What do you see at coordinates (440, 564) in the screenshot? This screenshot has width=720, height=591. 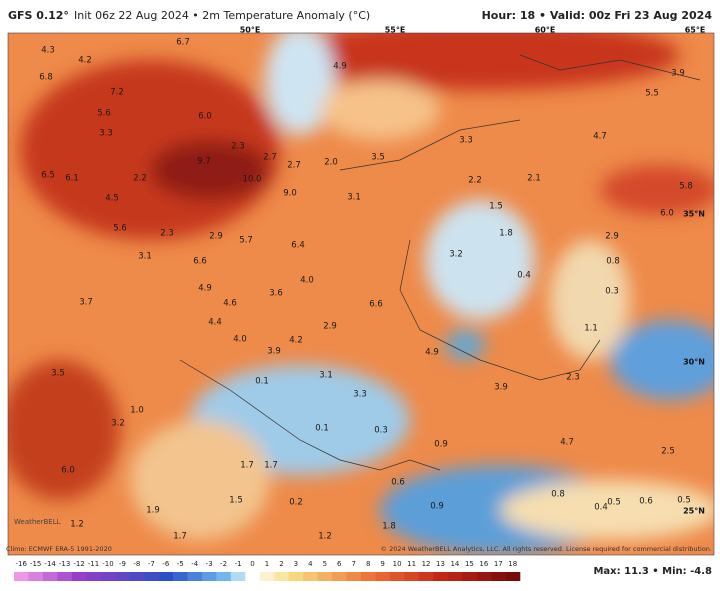 I see `colorbar-tick-label: 13` at bounding box center [440, 564].